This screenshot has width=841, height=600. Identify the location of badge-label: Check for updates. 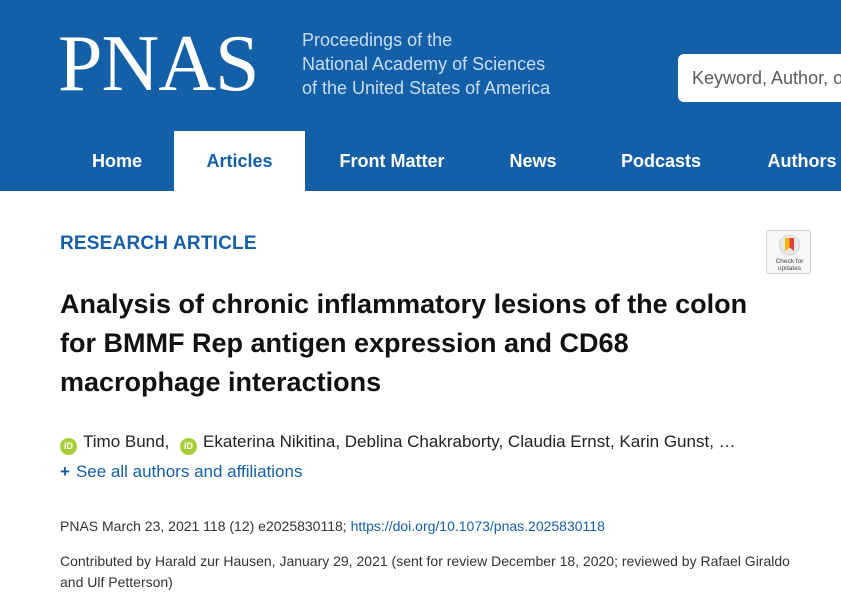
(789, 265).